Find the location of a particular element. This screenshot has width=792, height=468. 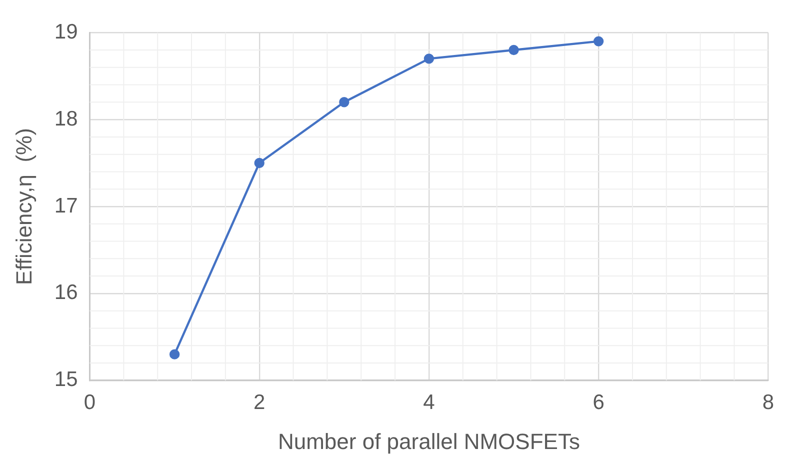

x-tick-label: 0 is located at coordinates (90, 402).